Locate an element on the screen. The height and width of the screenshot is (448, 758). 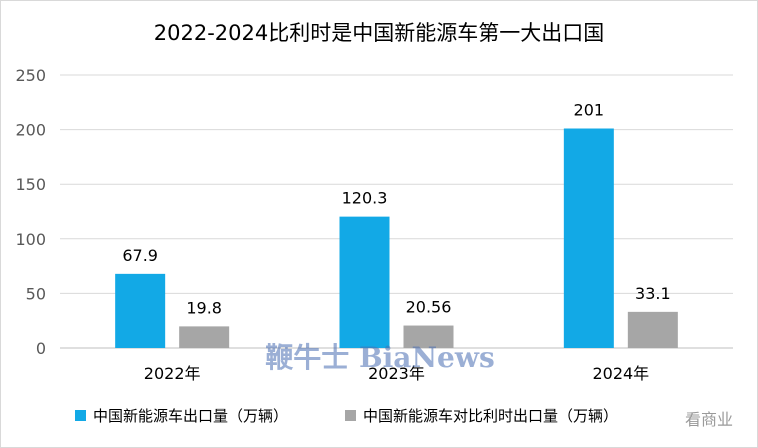
data-label: 120.3 is located at coordinates (365, 198).